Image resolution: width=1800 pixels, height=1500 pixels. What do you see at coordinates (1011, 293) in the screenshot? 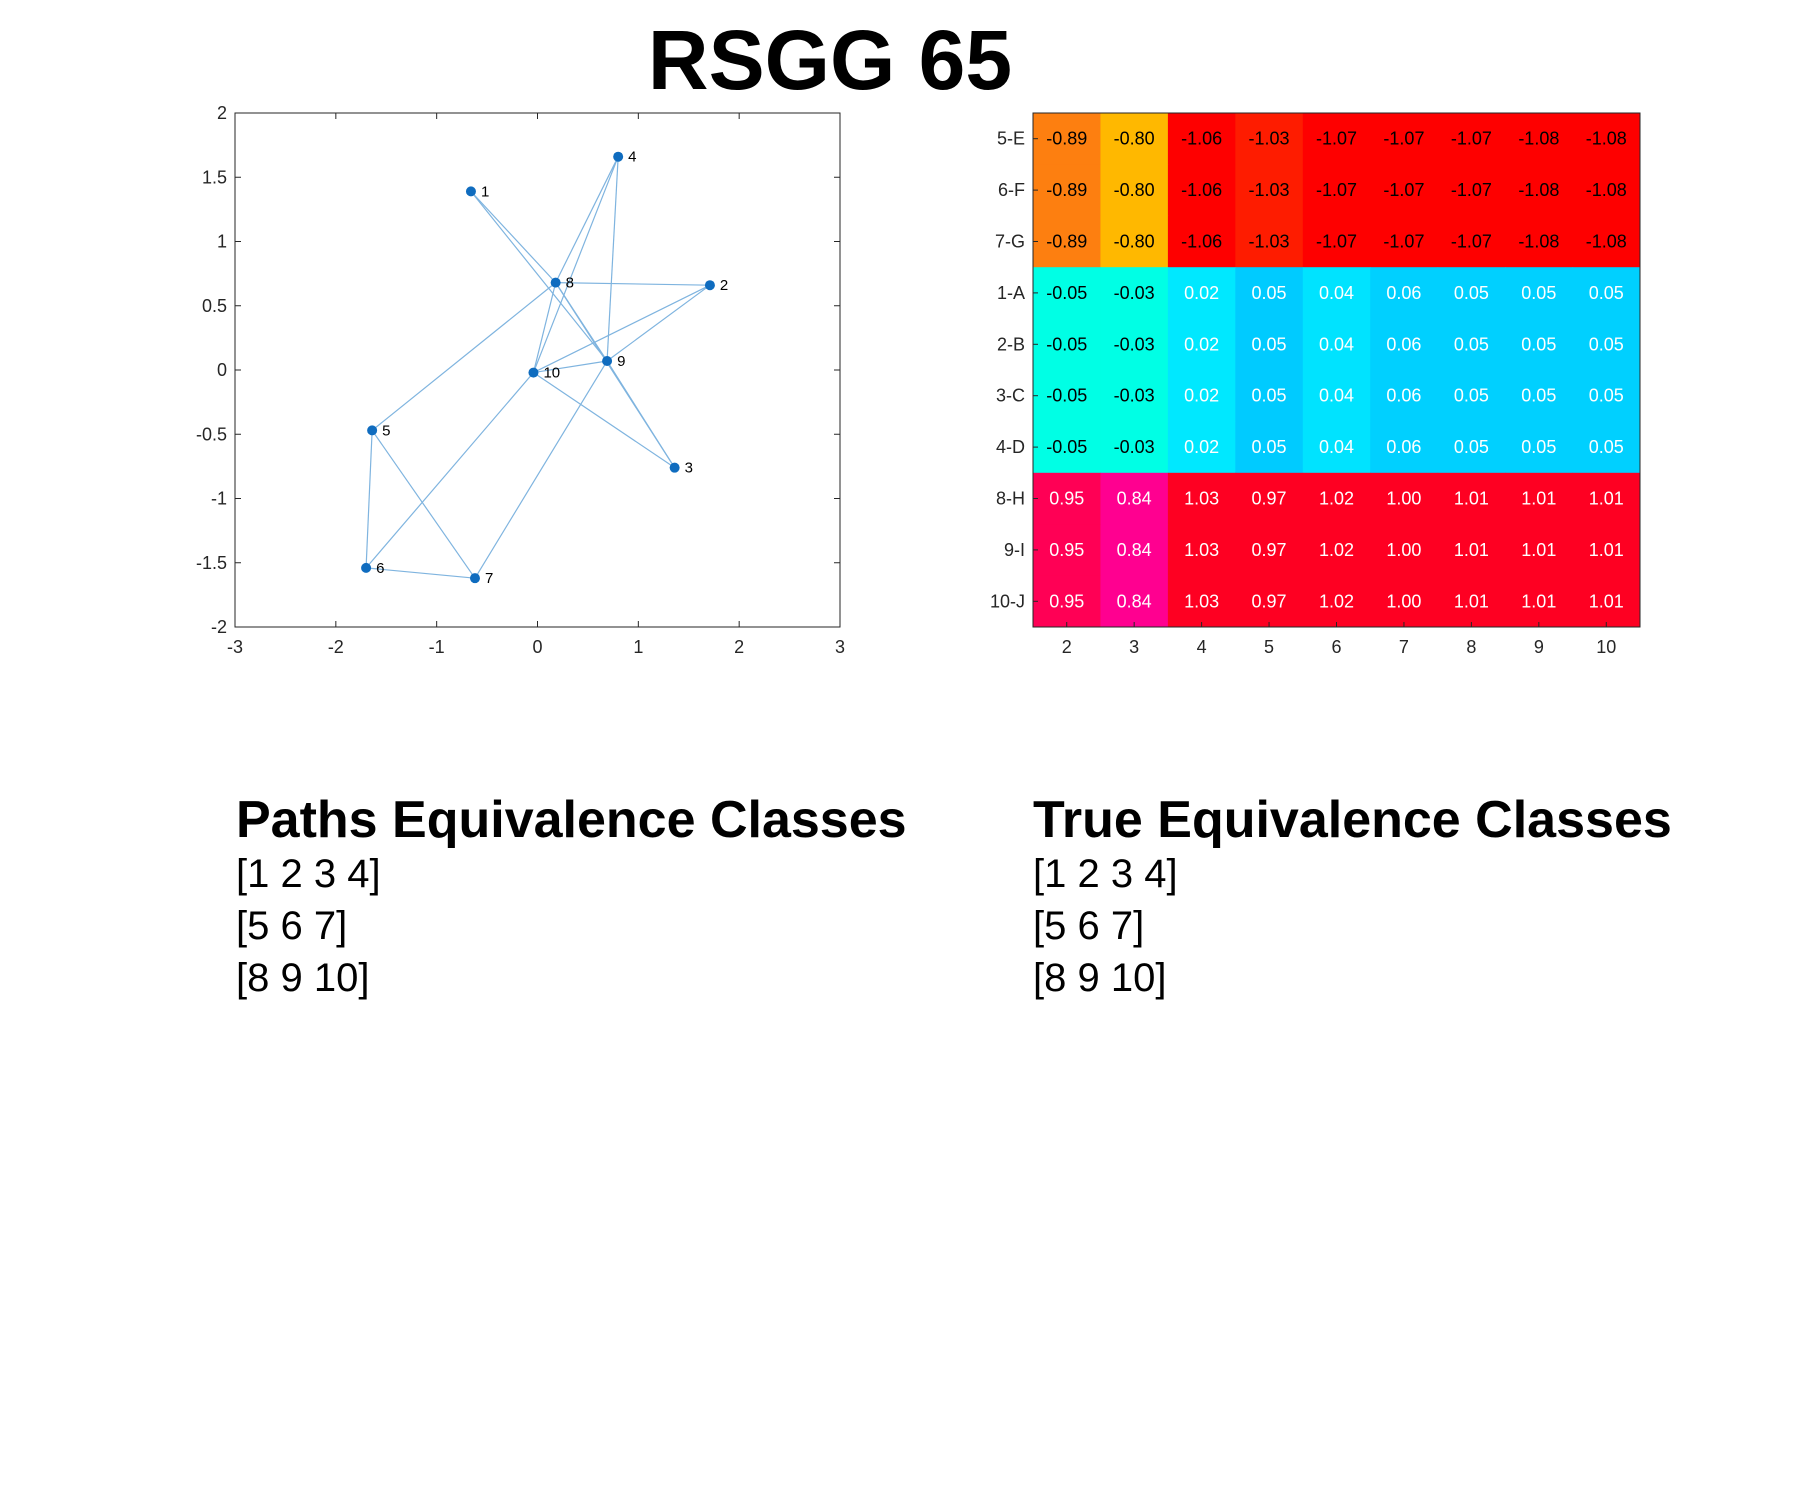
I see `y-tick-label: 1-A` at bounding box center [1011, 293].